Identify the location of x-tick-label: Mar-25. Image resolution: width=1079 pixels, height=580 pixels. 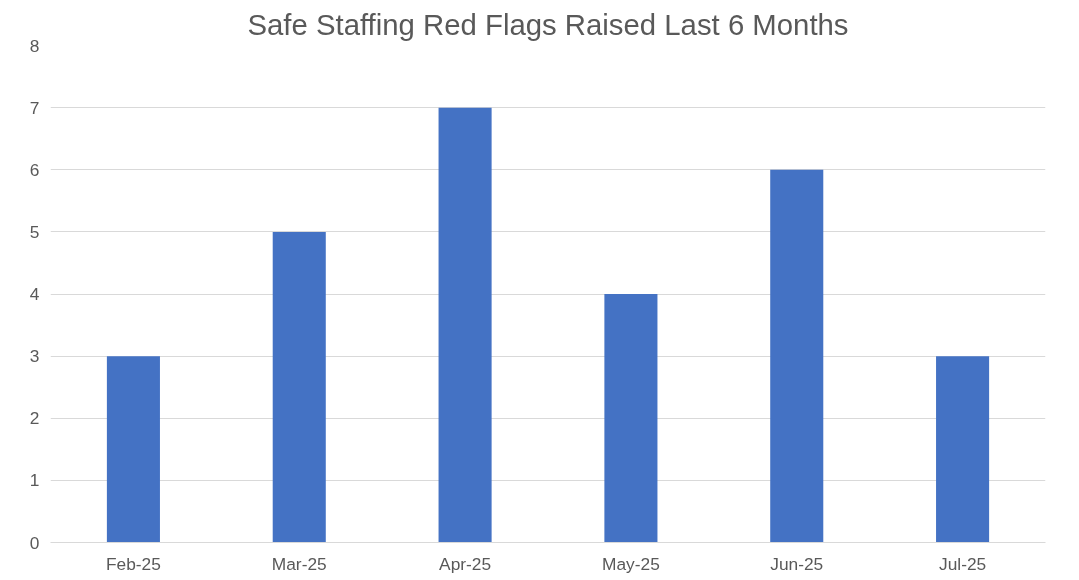
(299, 563).